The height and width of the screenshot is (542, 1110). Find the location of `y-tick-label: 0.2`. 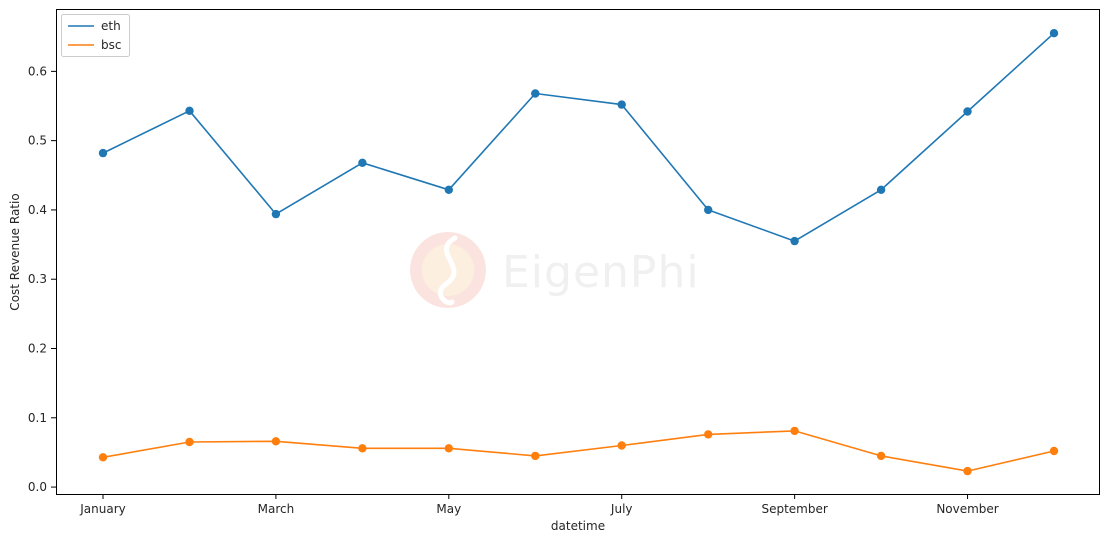

y-tick-label: 0.2 is located at coordinates (37, 349).